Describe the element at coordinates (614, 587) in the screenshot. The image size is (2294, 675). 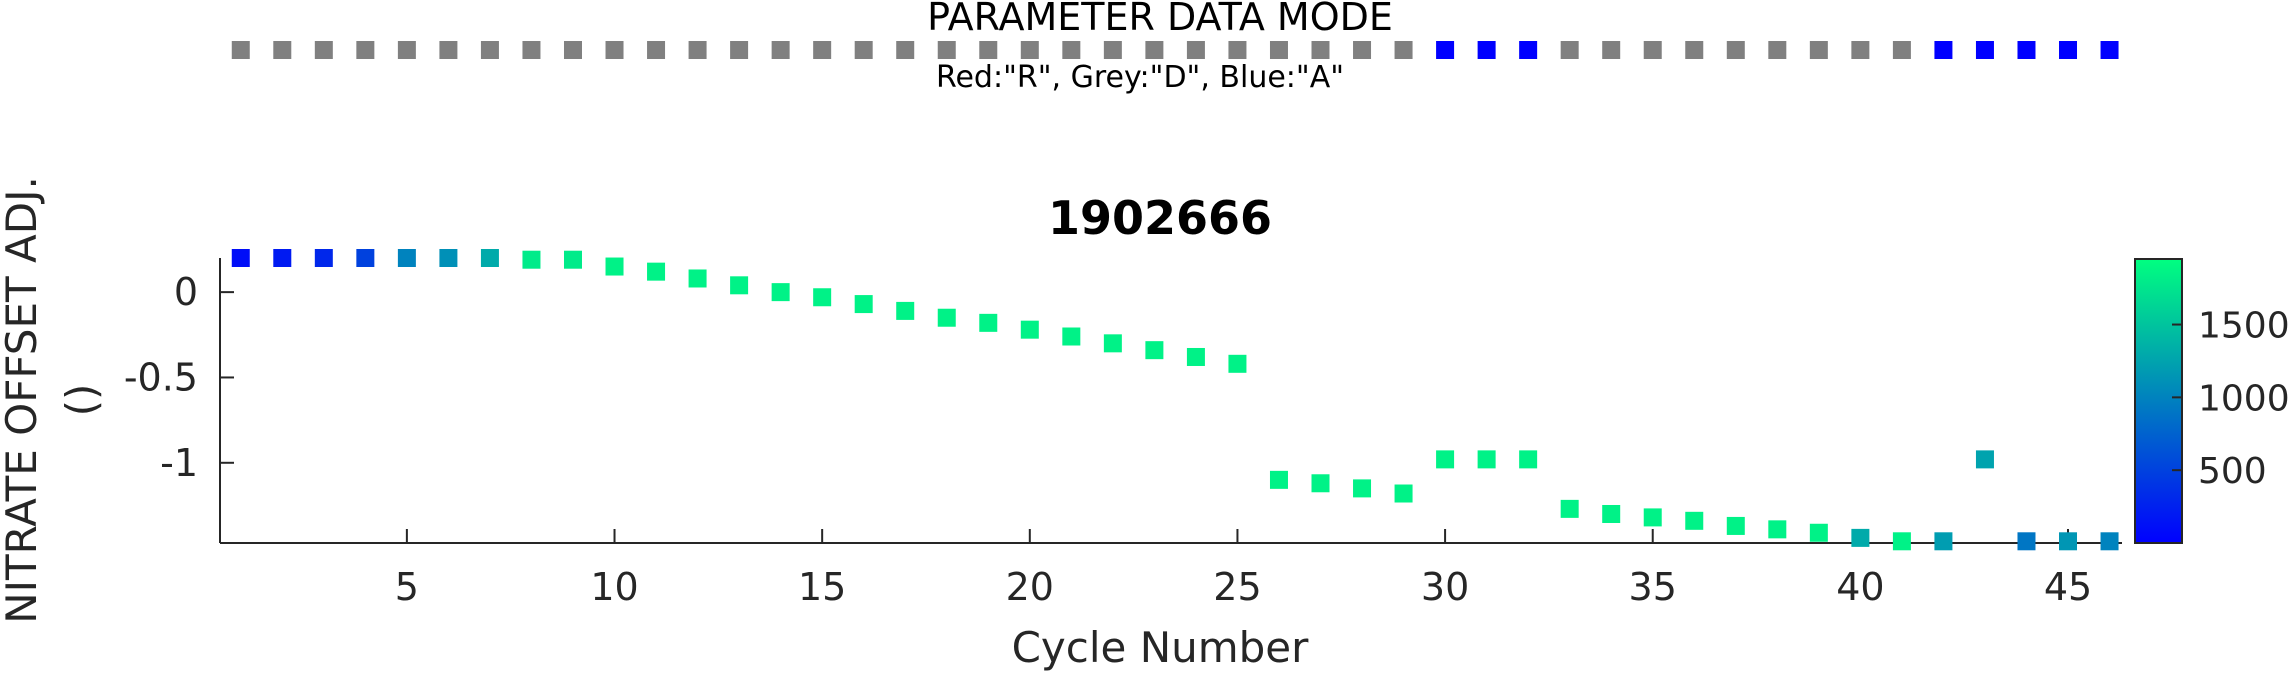
I see `x-tick-label: 10` at that location.